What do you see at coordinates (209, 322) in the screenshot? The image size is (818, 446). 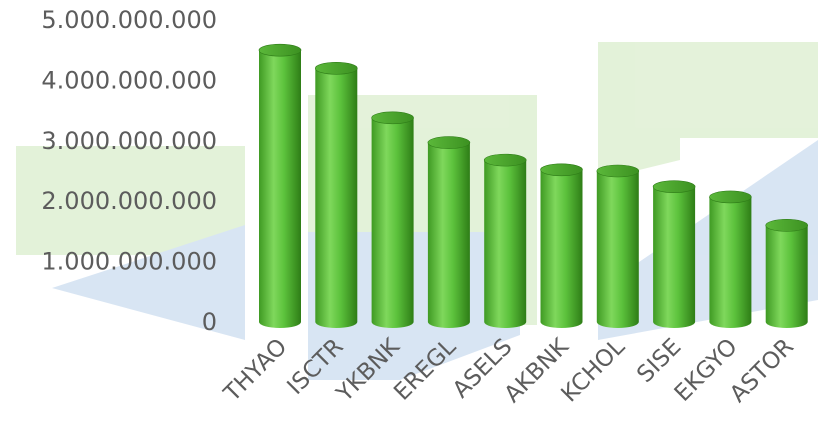 I see `y-tick-label: 0` at bounding box center [209, 322].